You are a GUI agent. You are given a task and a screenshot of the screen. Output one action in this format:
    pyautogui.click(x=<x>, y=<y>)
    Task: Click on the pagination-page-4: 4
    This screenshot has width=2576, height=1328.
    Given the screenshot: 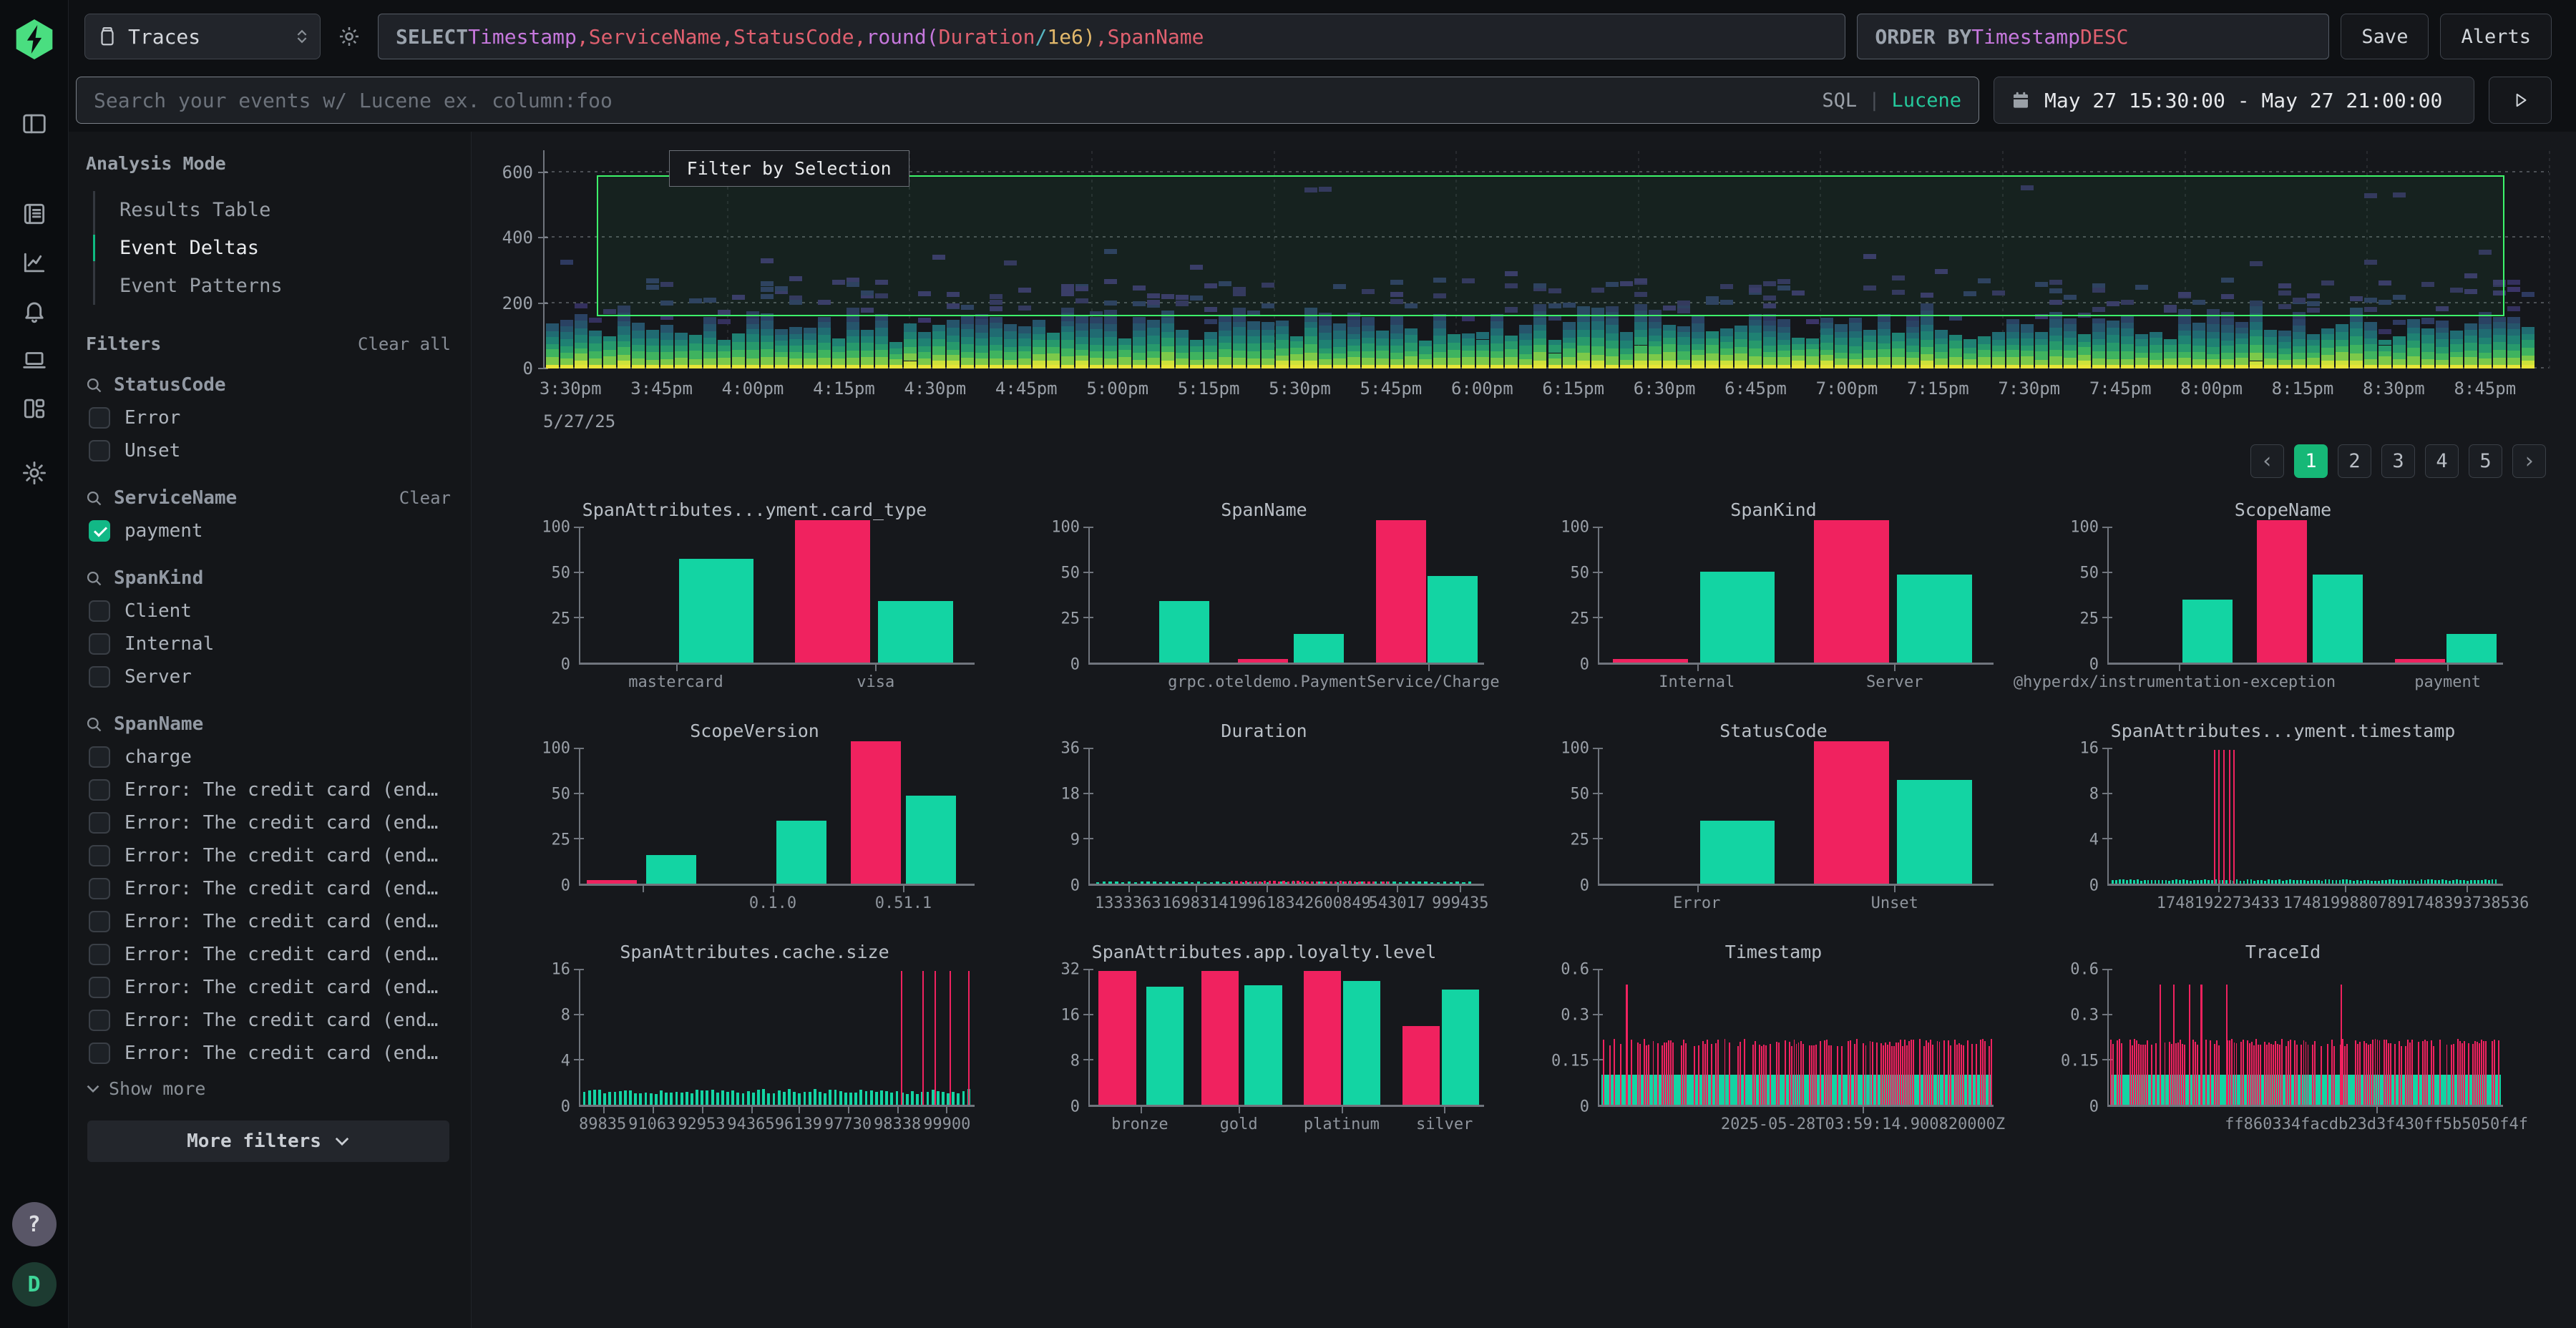 What is the action you would take?
    pyautogui.click(x=2442, y=461)
    